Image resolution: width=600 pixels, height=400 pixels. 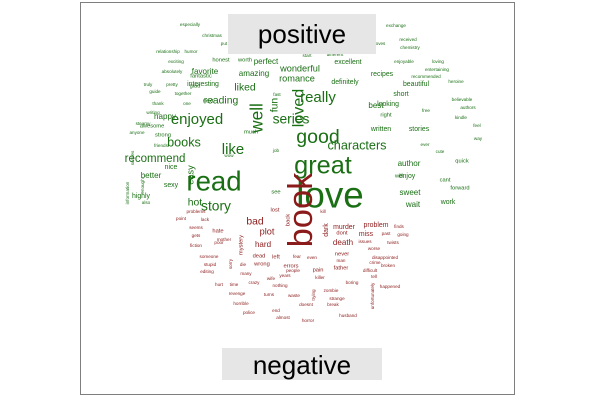 I want to click on word-positive-liked: liked, so click(x=245, y=88).